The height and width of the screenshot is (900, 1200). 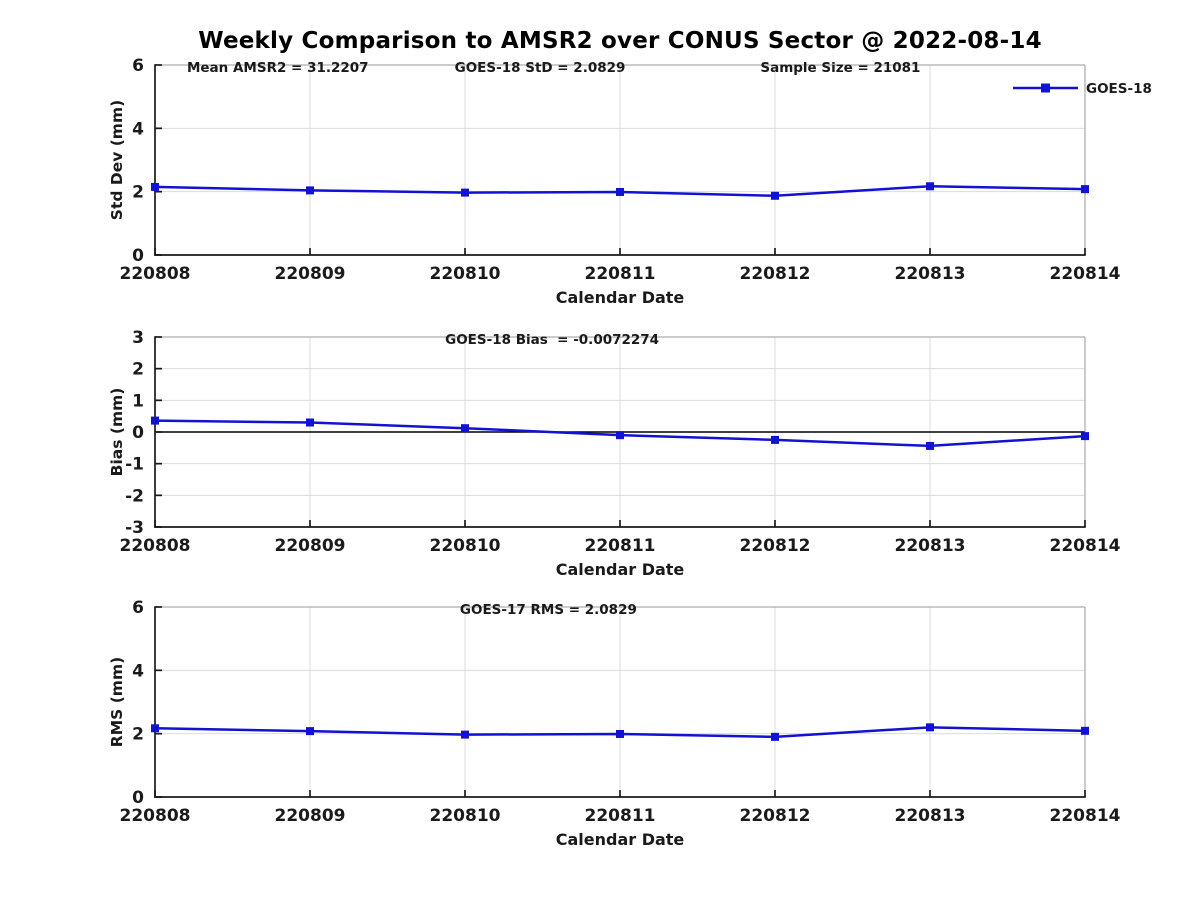 I want to click on y-tick-label: -2, so click(x=134, y=496).